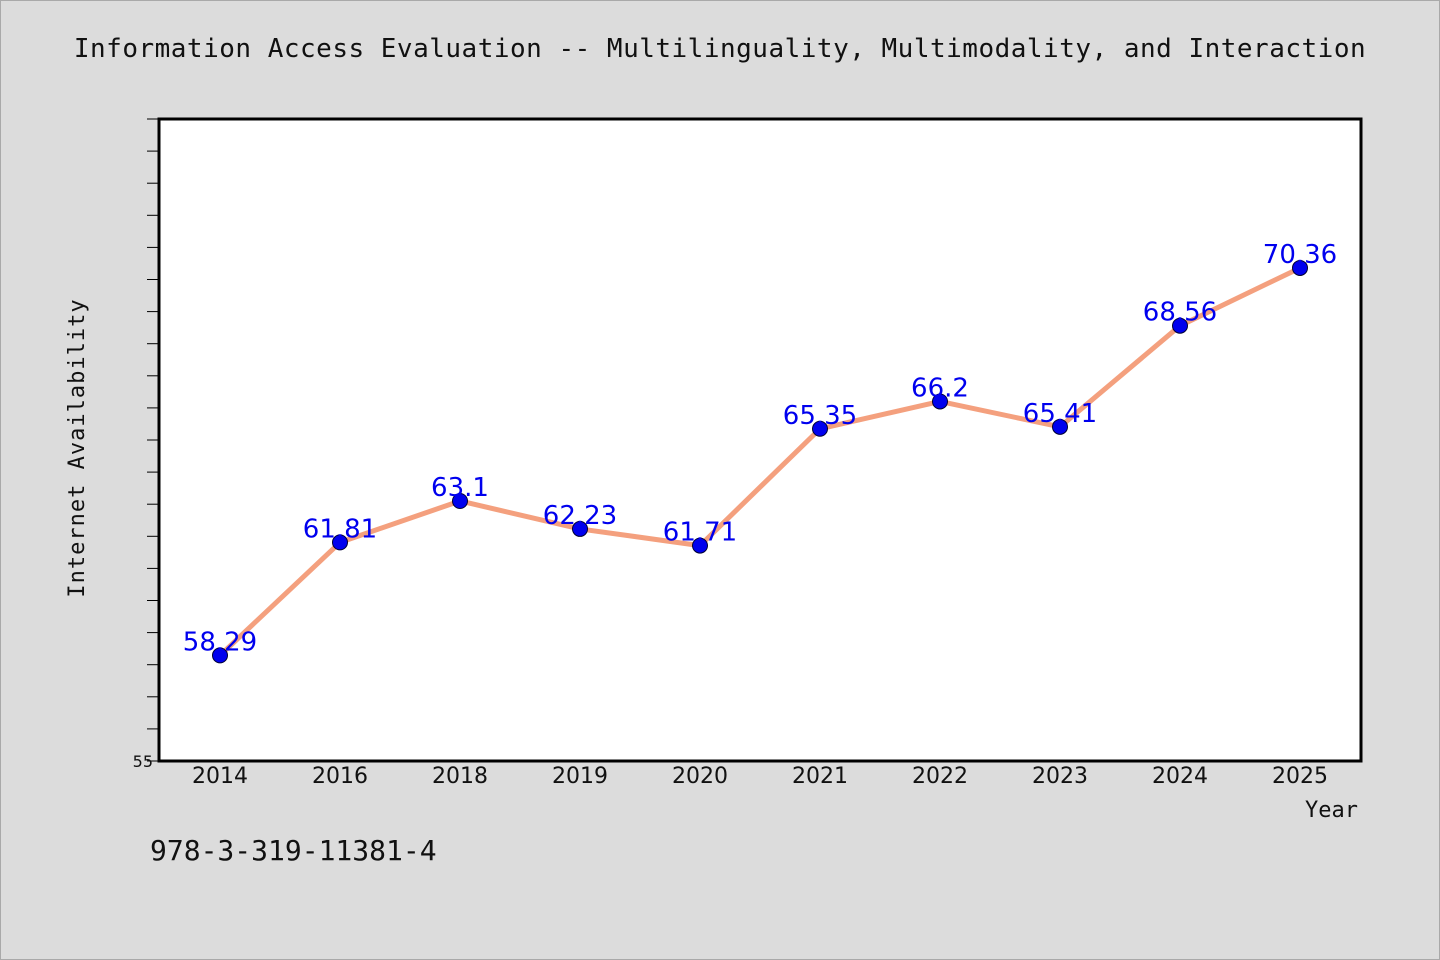  Describe the element at coordinates (940, 776) in the screenshot. I see `x-tick-label: 2022` at that location.